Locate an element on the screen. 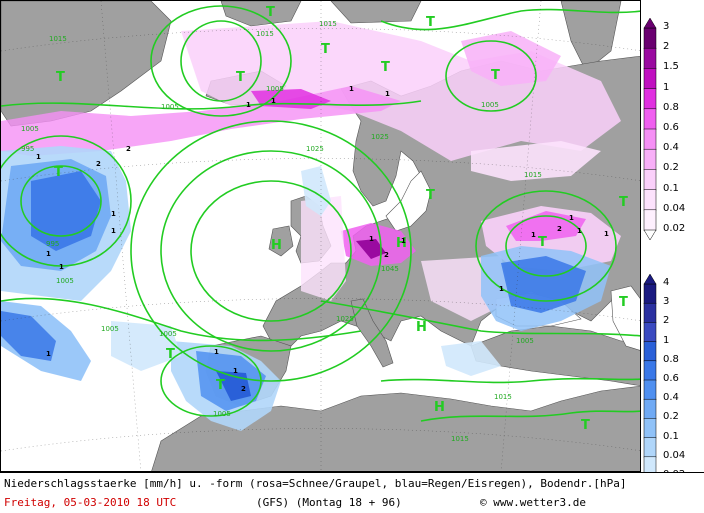 The image size is (704, 513). legend-label: 3 is located at coordinates (666, 26).